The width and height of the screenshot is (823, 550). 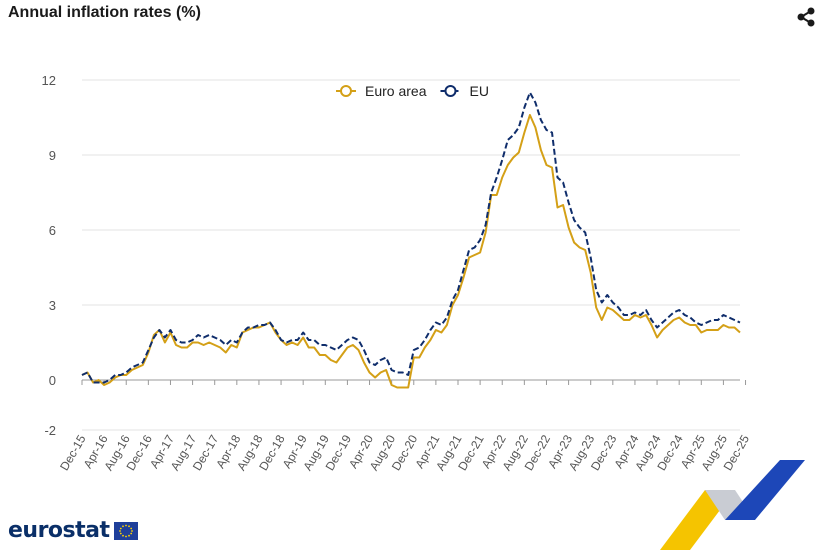 What do you see at coordinates (52, 155) in the screenshot?
I see `y-tick-label: 9` at bounding box center [52, 155].